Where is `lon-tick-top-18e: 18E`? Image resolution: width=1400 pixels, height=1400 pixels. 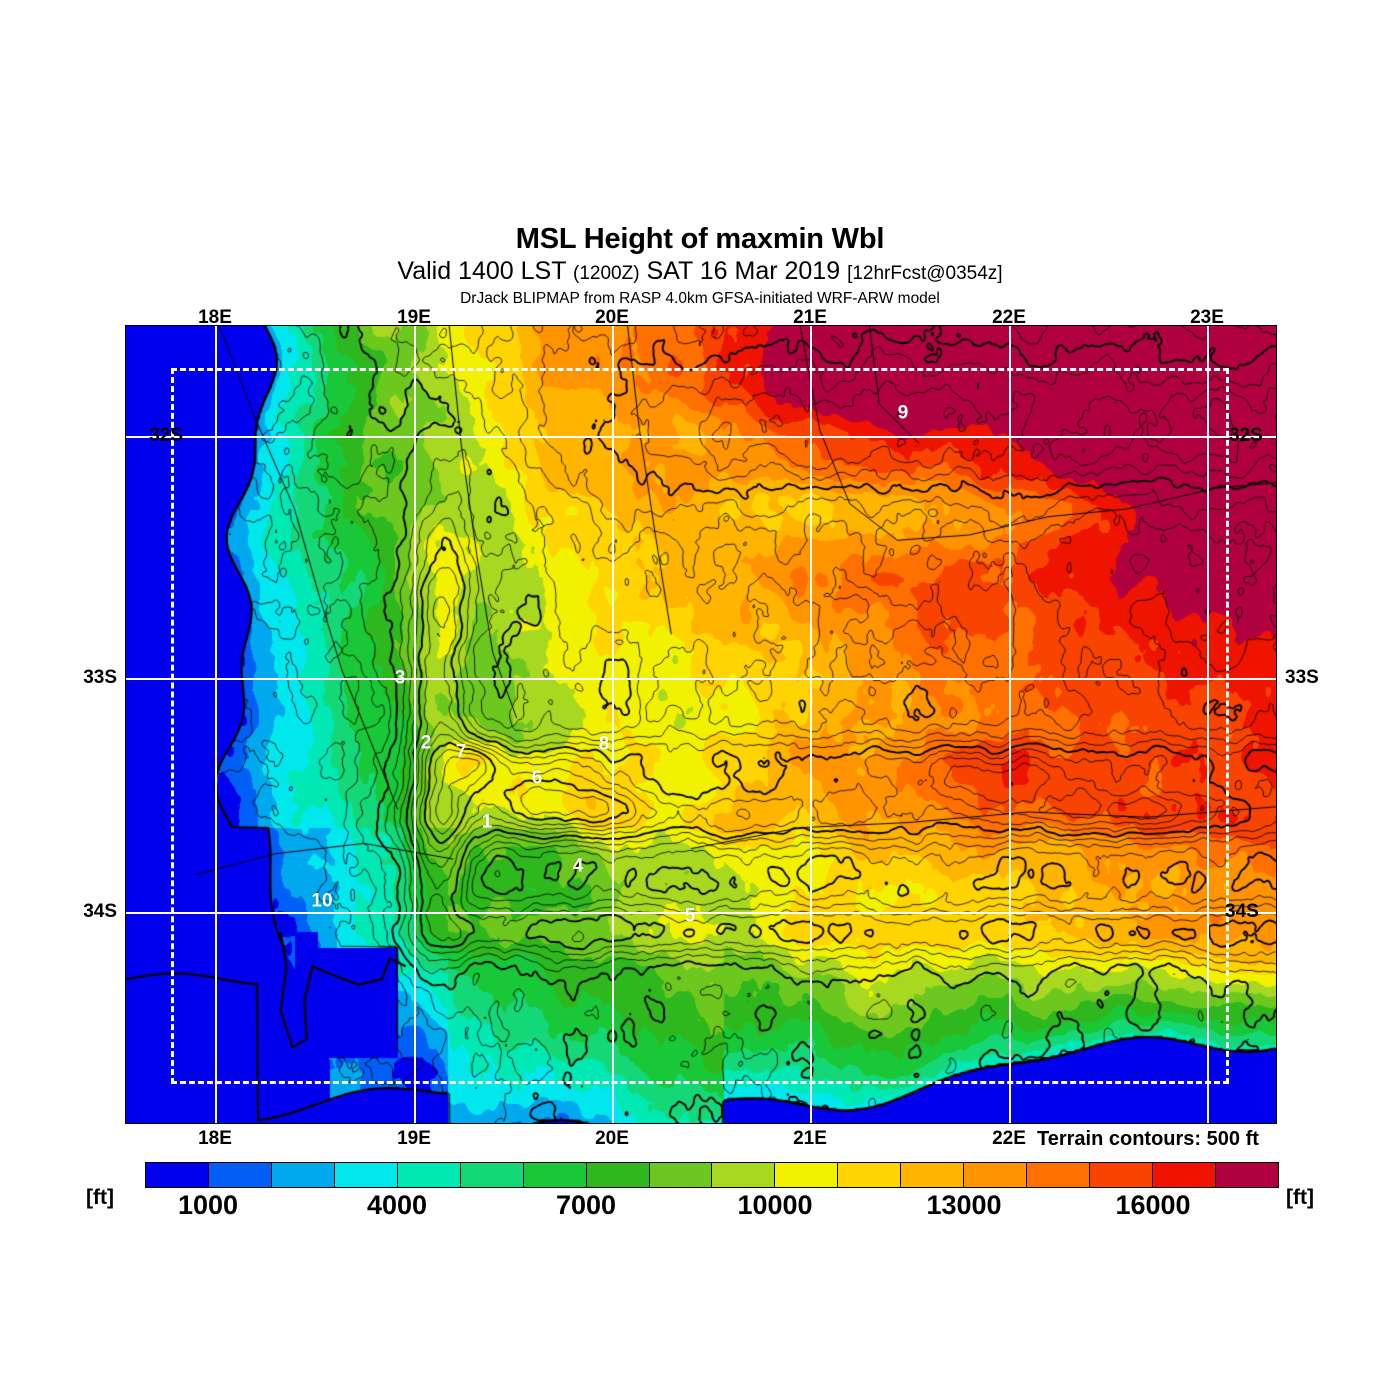 lon-tick-top-18e: 18E is located at coordinates (215, 317).